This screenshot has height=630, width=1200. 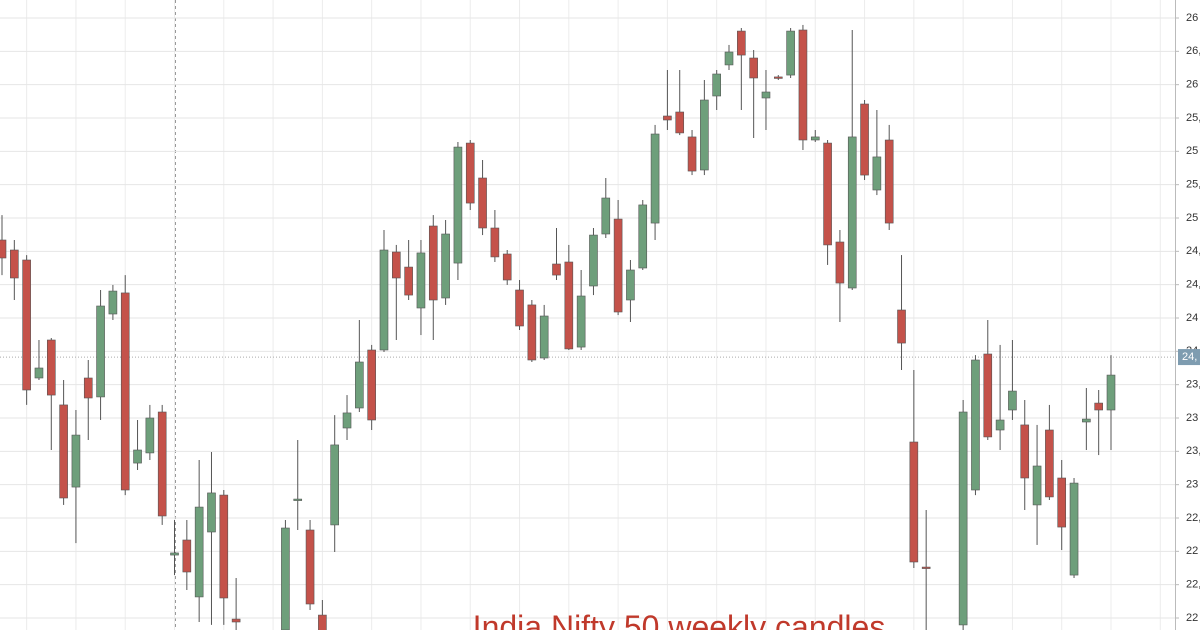 I want to click on y-tick-label: 23,, so click(x=1193, y=385).